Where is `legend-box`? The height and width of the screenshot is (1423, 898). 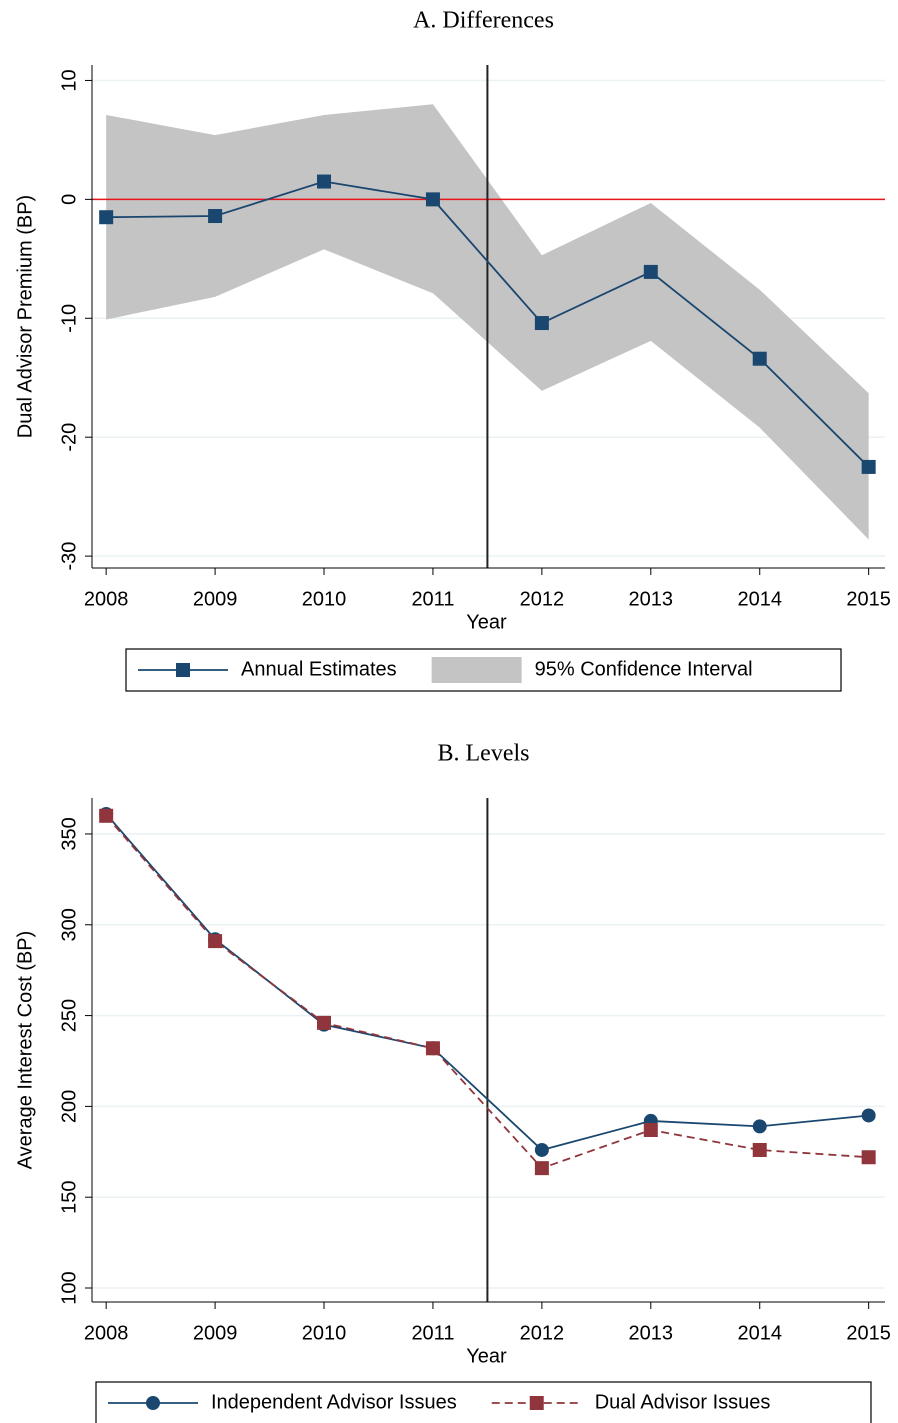
legend-box is located at coordinates (483, 1402).